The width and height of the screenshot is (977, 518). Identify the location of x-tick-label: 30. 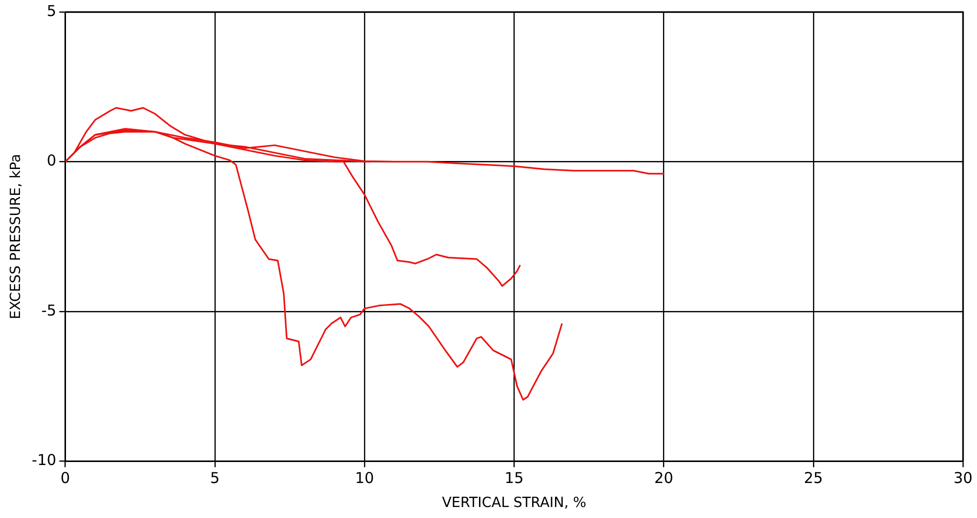
(963, 478).